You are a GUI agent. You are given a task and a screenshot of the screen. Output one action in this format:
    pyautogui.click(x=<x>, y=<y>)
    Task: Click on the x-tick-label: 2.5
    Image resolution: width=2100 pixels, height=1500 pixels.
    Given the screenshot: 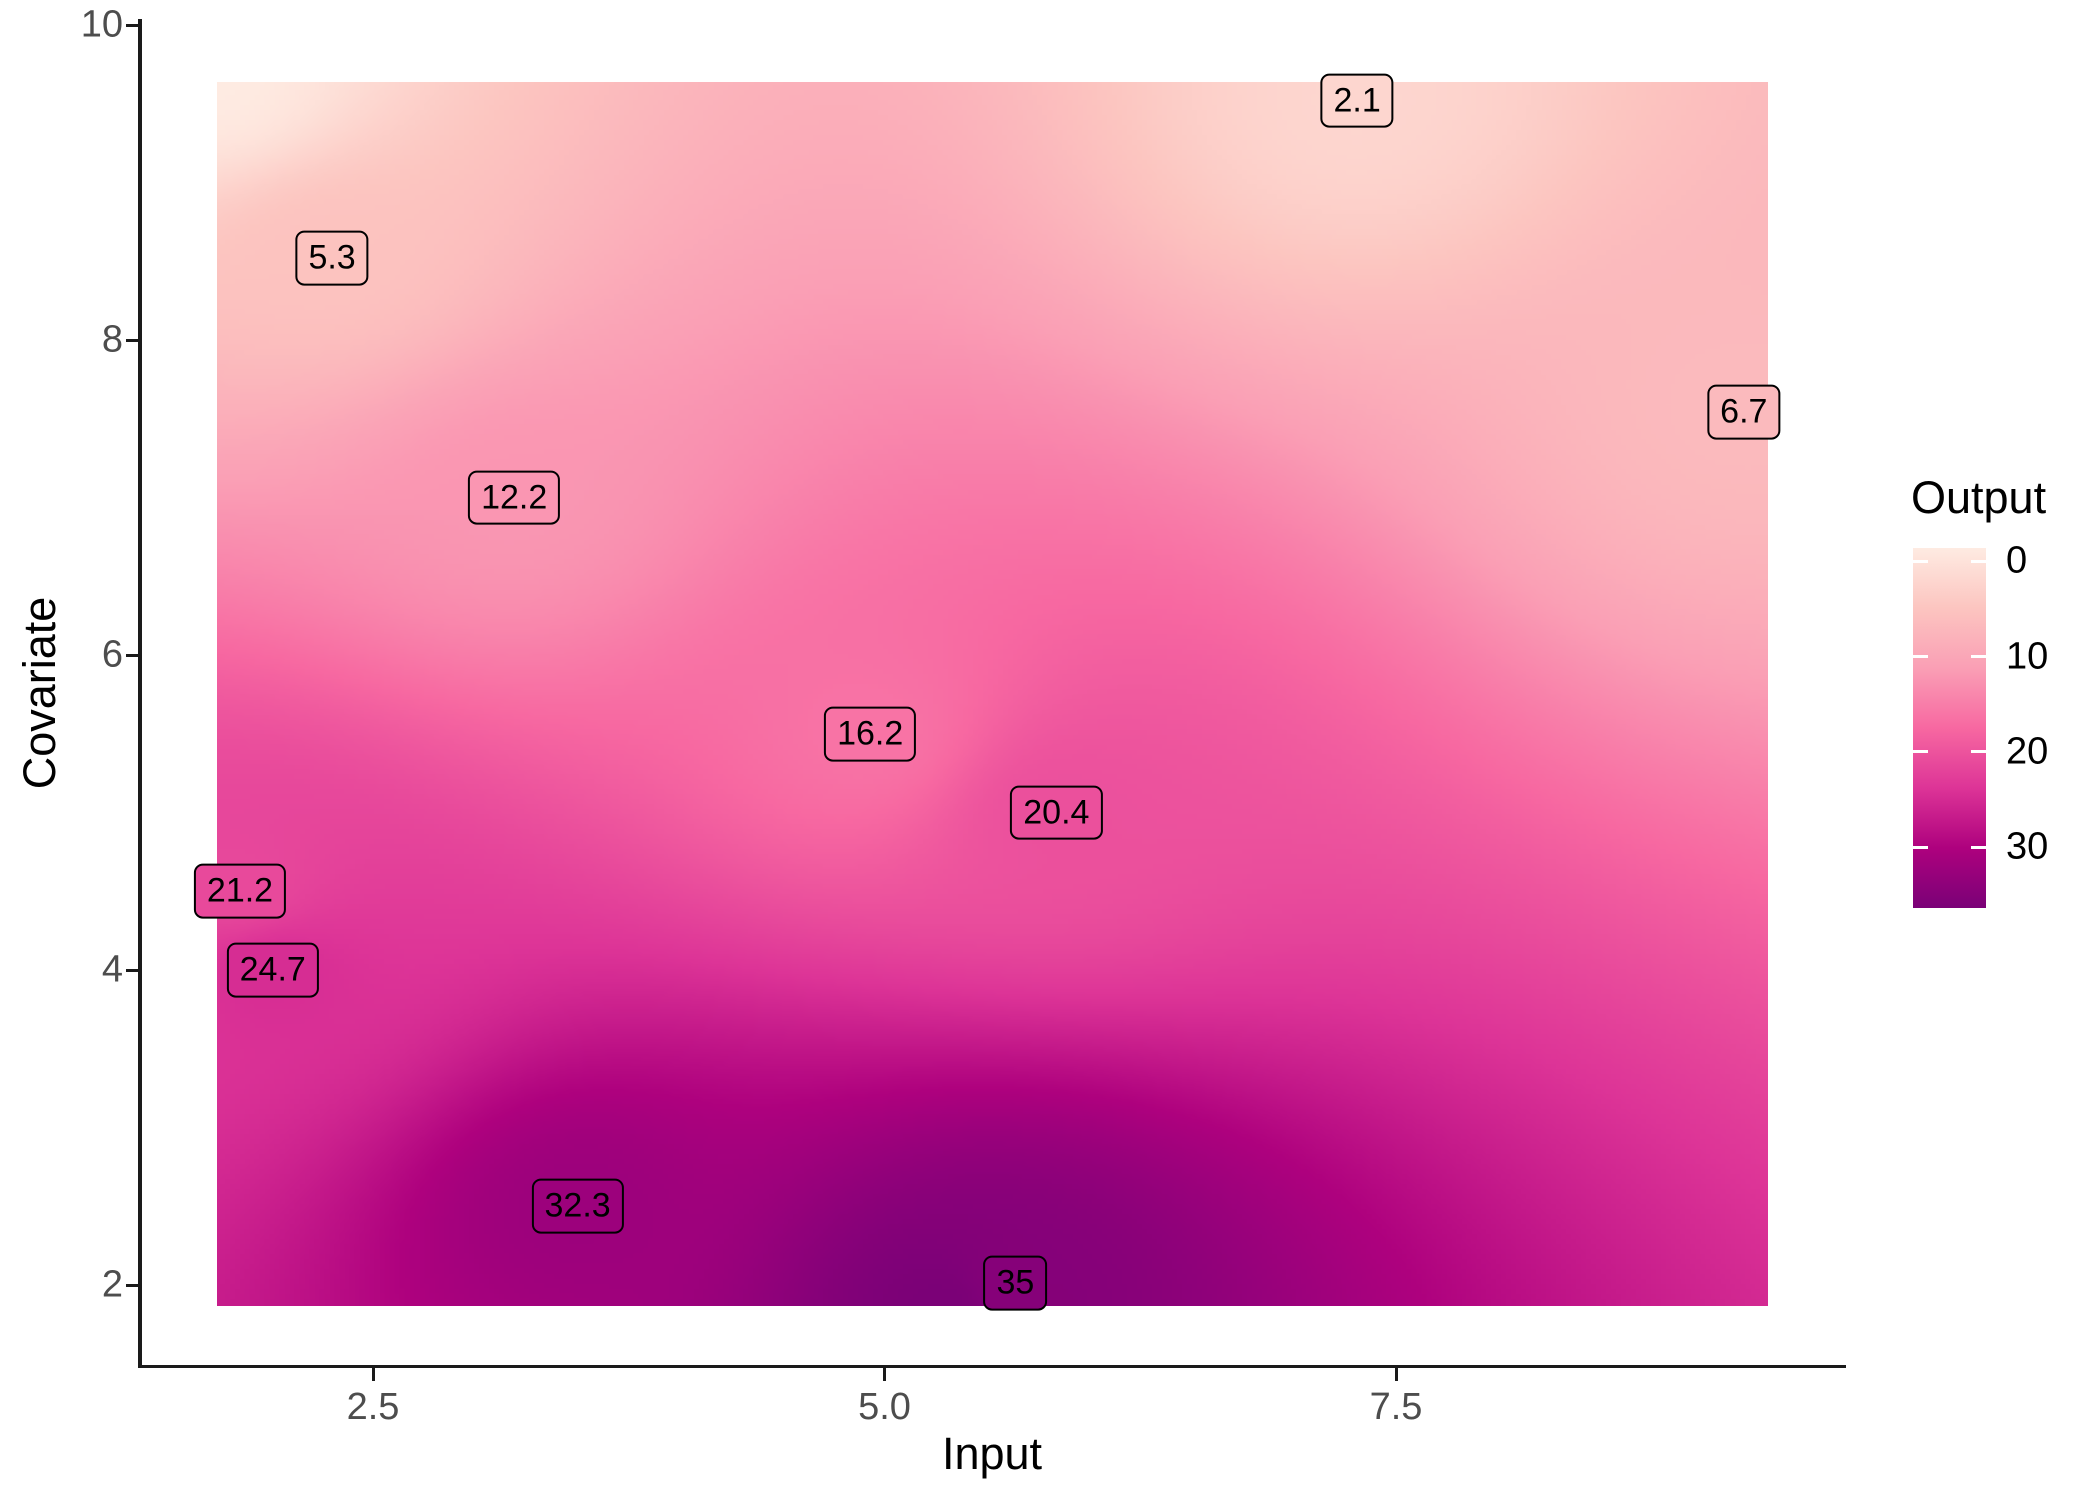 What is the action you would take?
    pyautogui.click(x=373, y=1407)
    